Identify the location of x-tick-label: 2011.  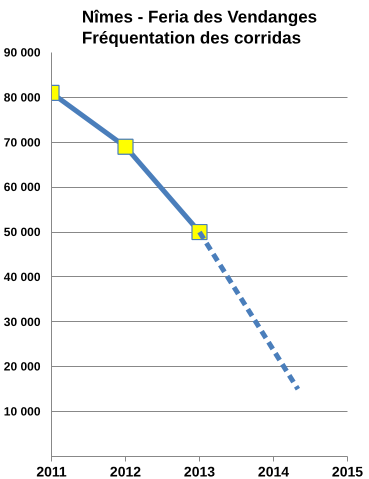
(51, 471).